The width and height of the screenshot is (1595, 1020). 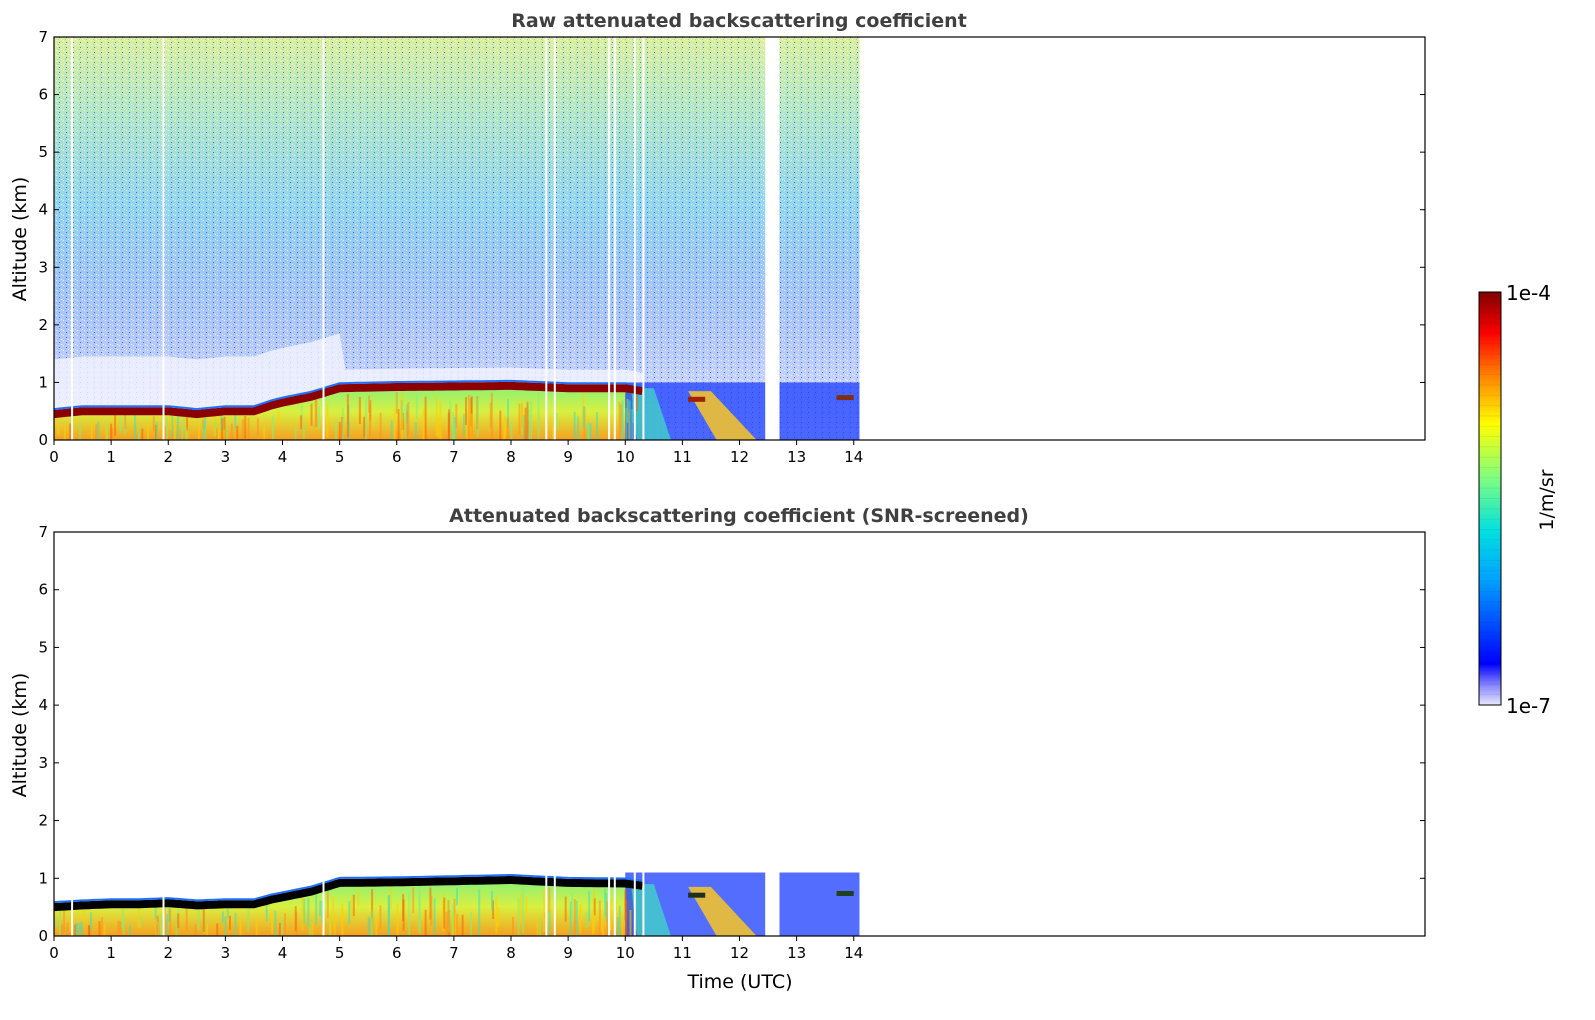 I want to click on xtick-label: 8, so click(x=511, y=457).